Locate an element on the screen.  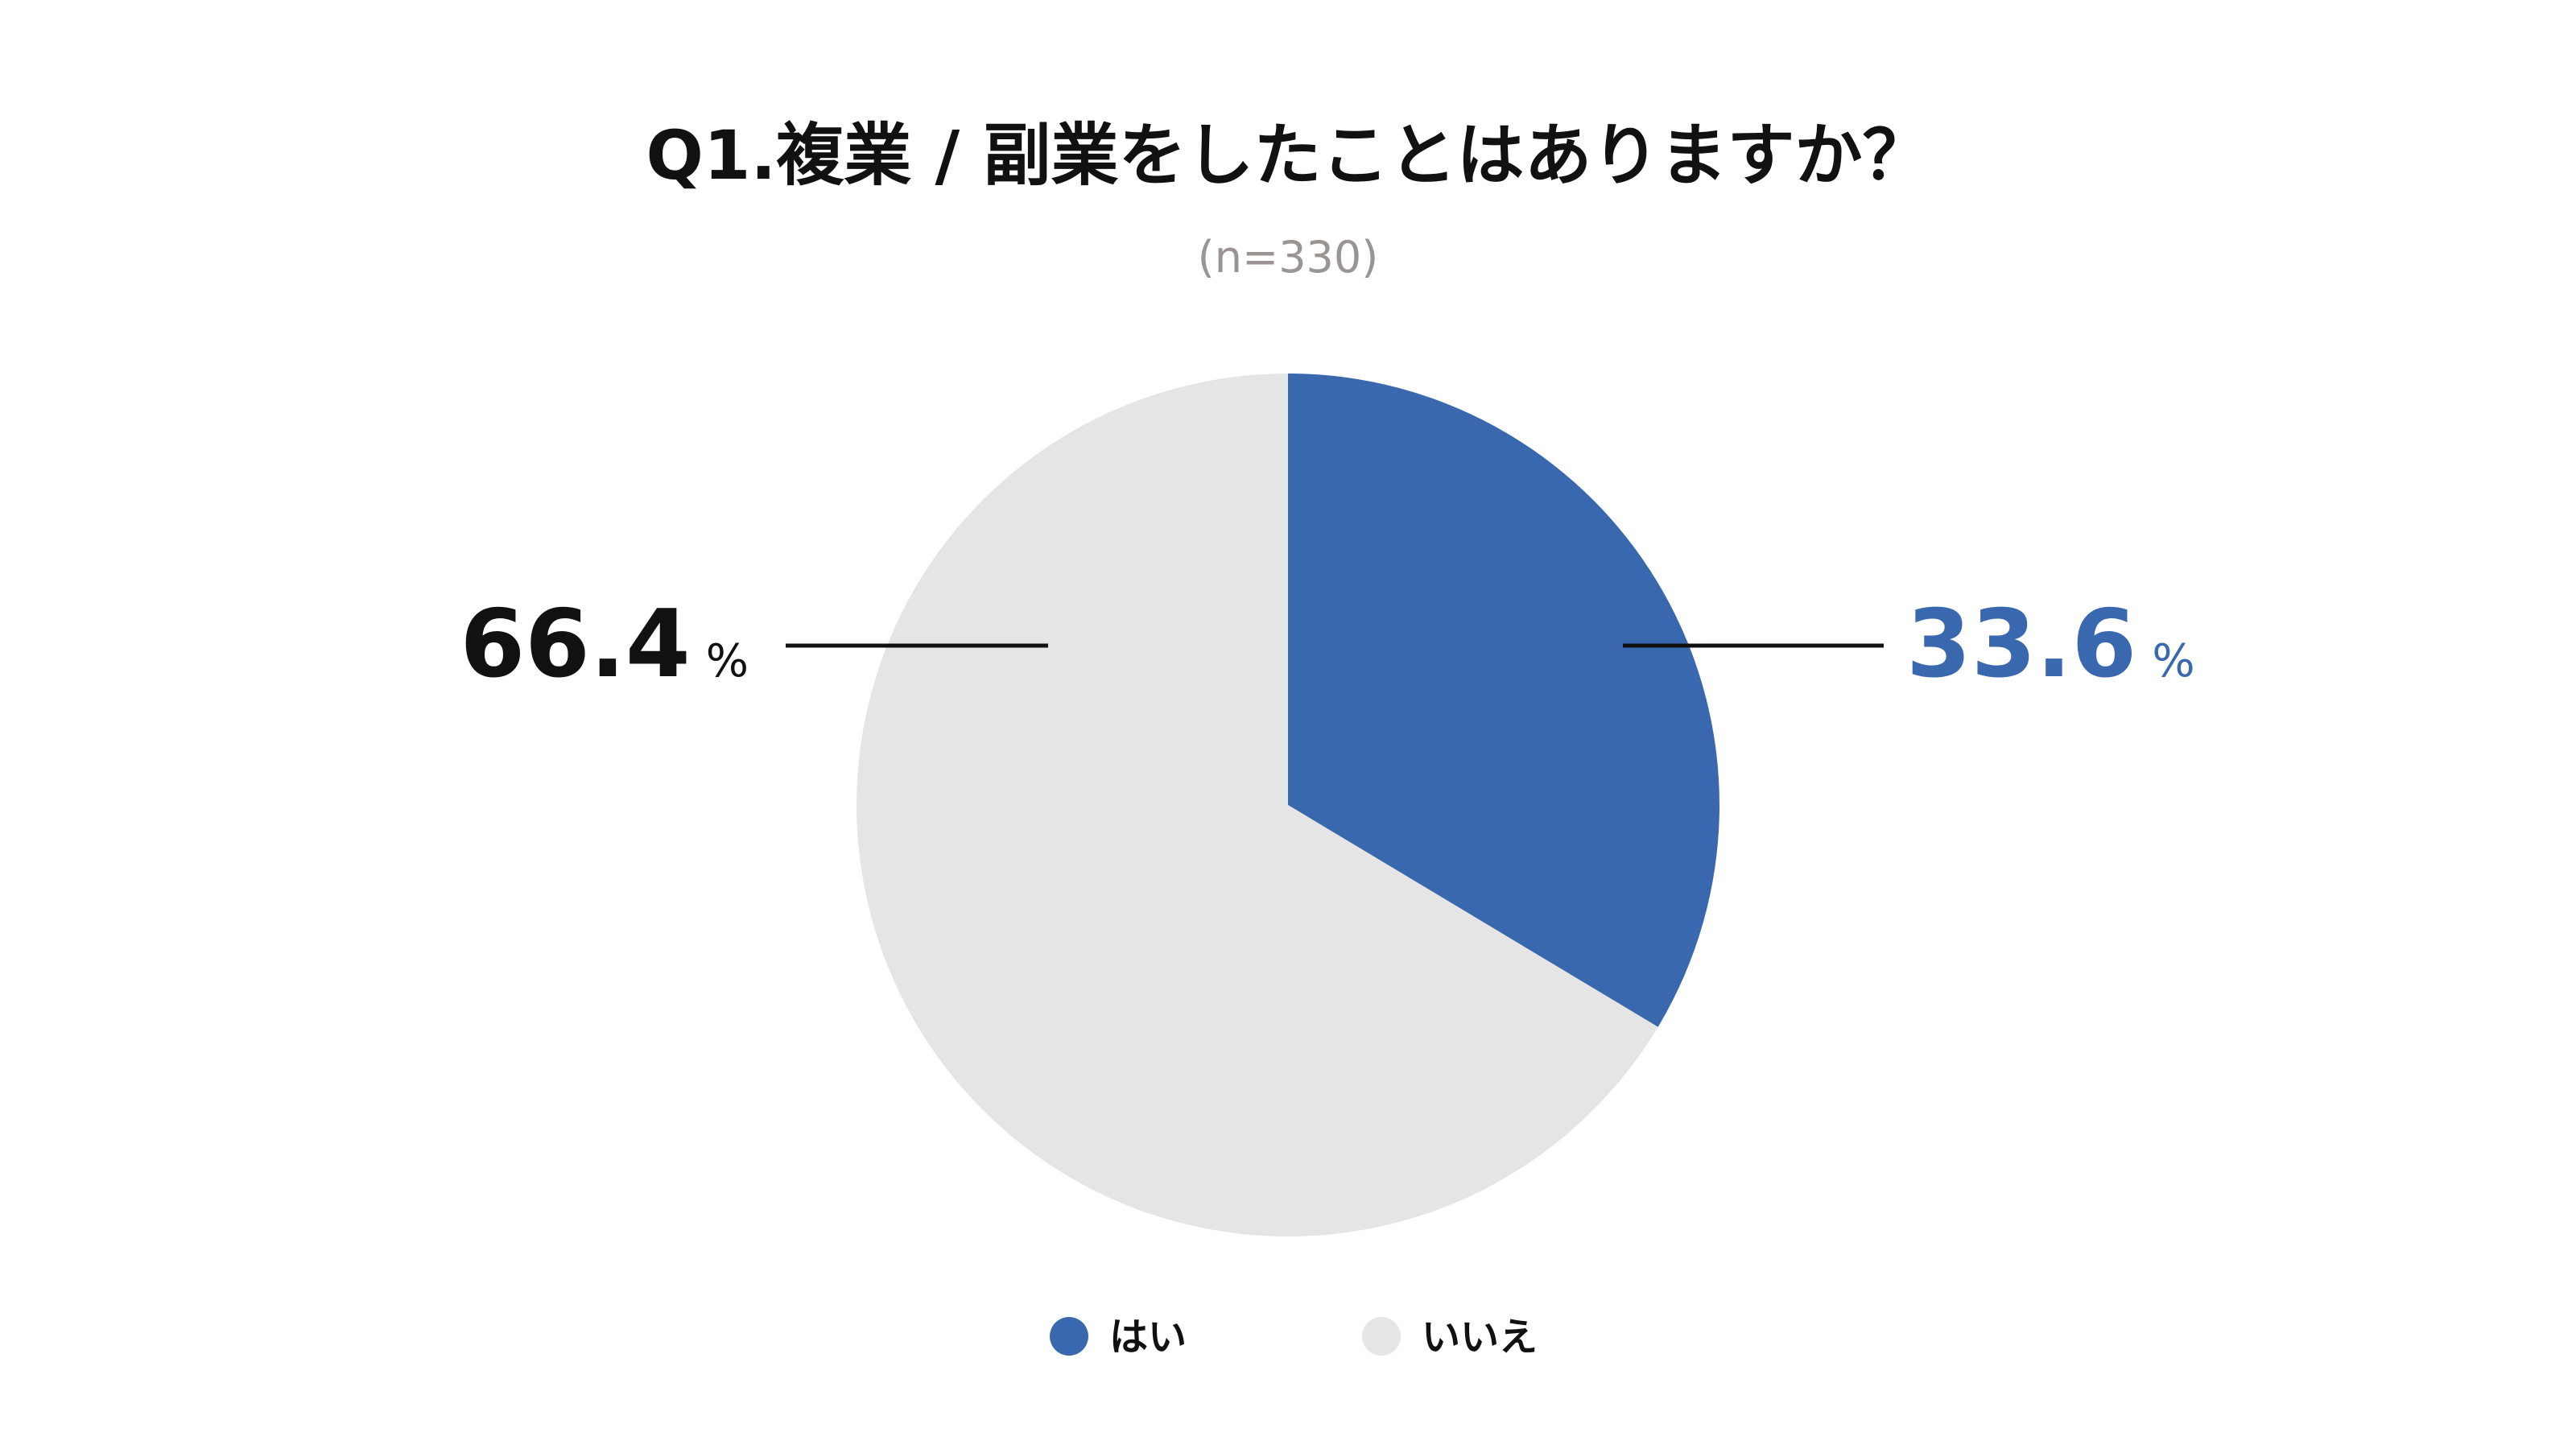
legend-swatch-yes is located at coordinates (1069, 1336).